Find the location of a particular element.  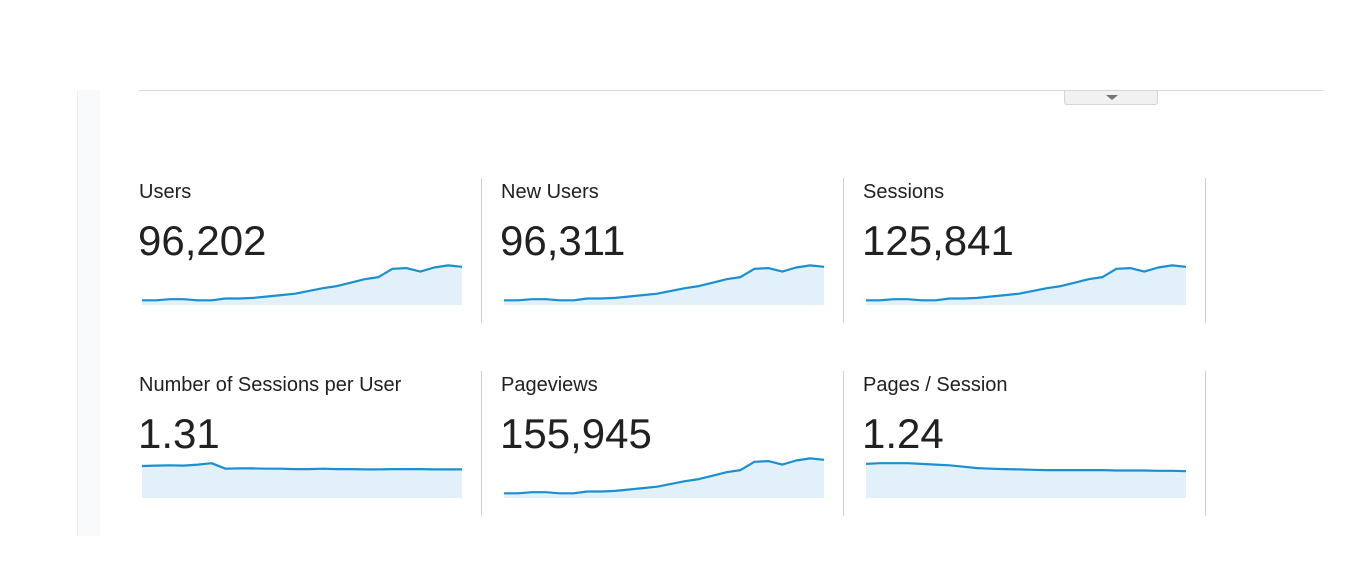

metric-value: 96,311 is located at coordinates (563, 240).